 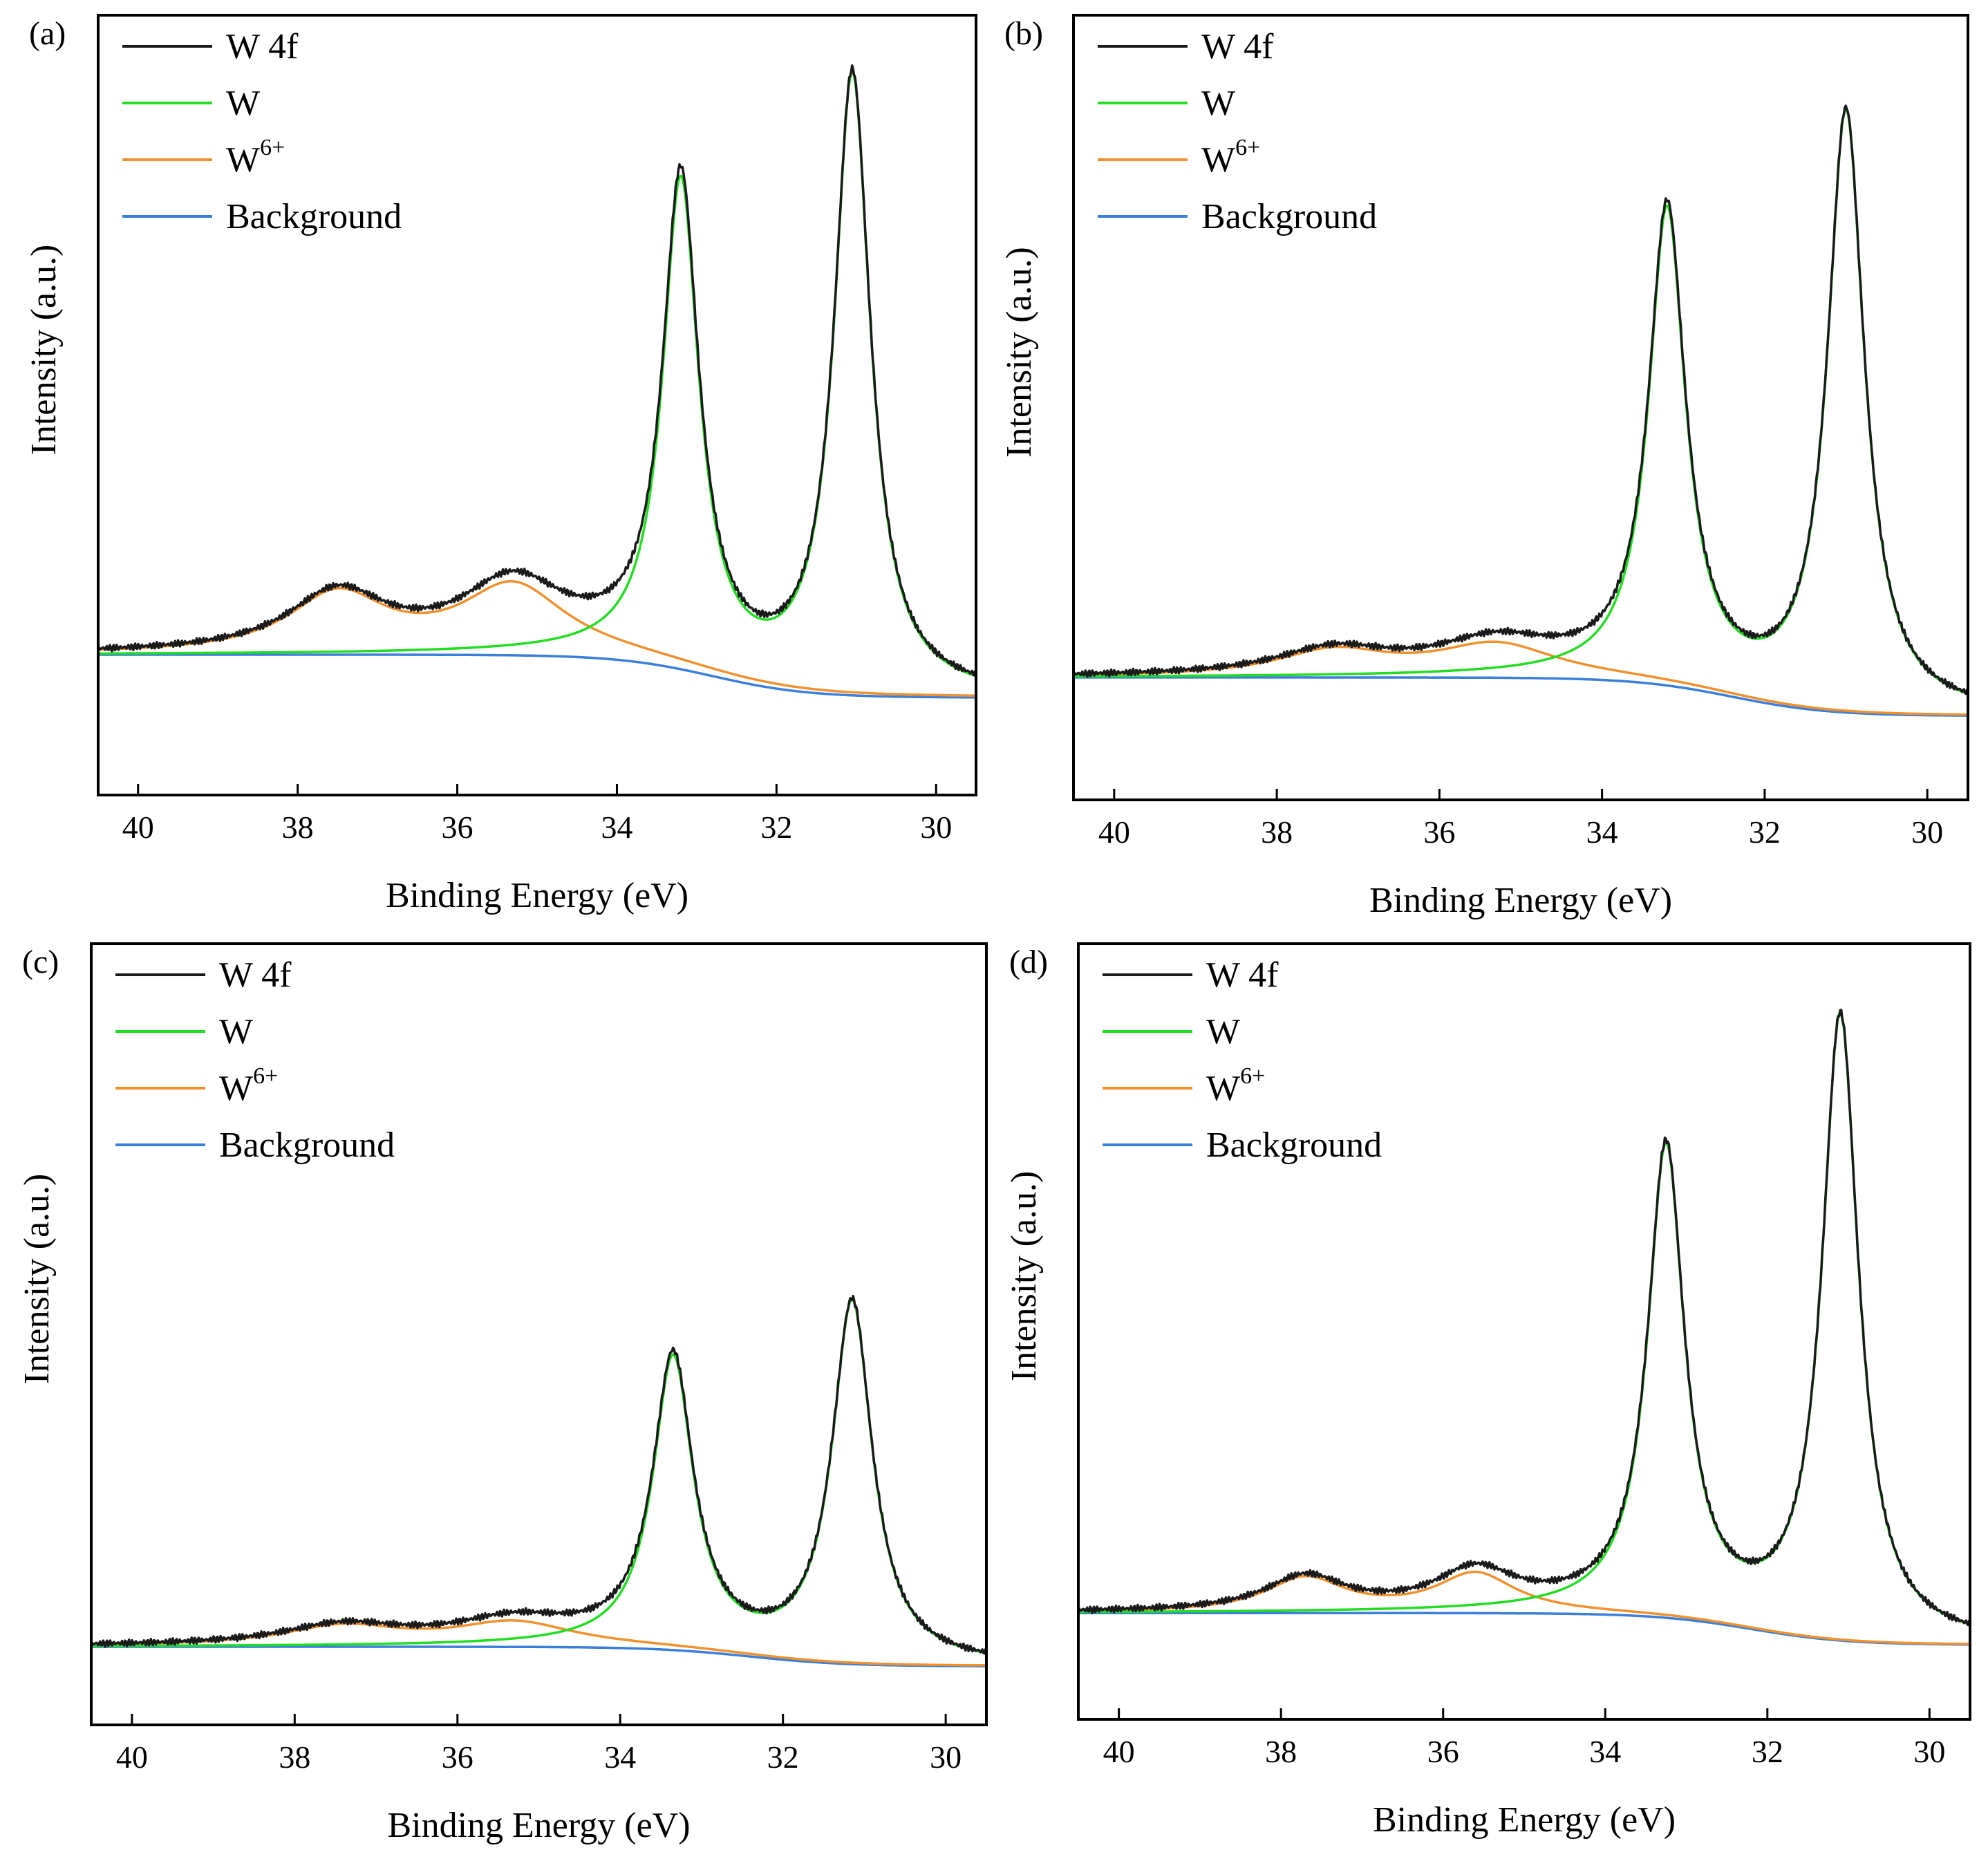 What do you see at coordinates (1028, 962) in the screenshot?
I see `panel-label: (d)` at bounding box center [1028, 962].